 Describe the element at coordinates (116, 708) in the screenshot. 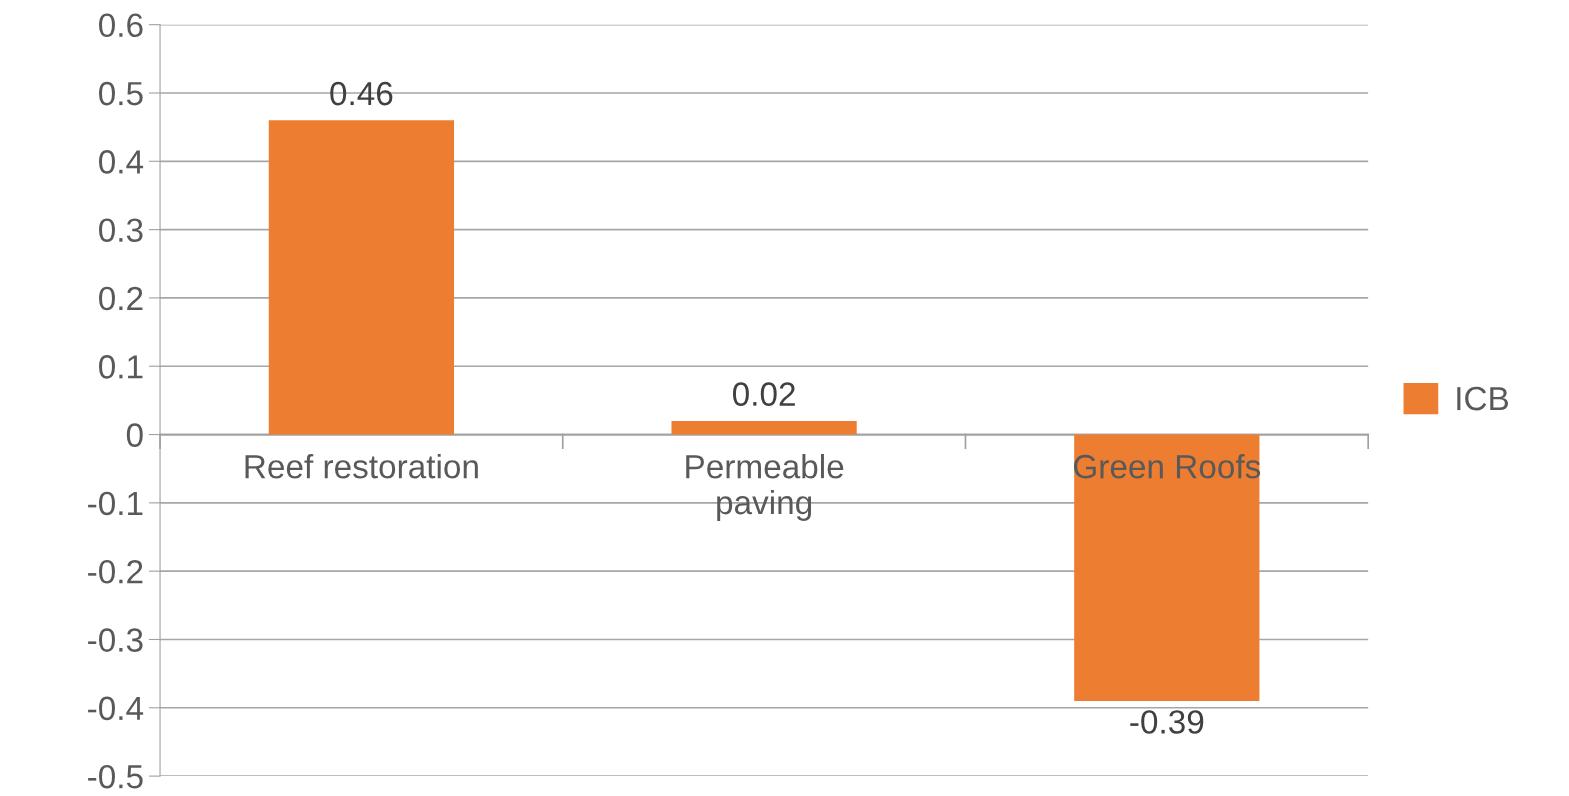

I see `y-tick-label: -0.4` at that location.